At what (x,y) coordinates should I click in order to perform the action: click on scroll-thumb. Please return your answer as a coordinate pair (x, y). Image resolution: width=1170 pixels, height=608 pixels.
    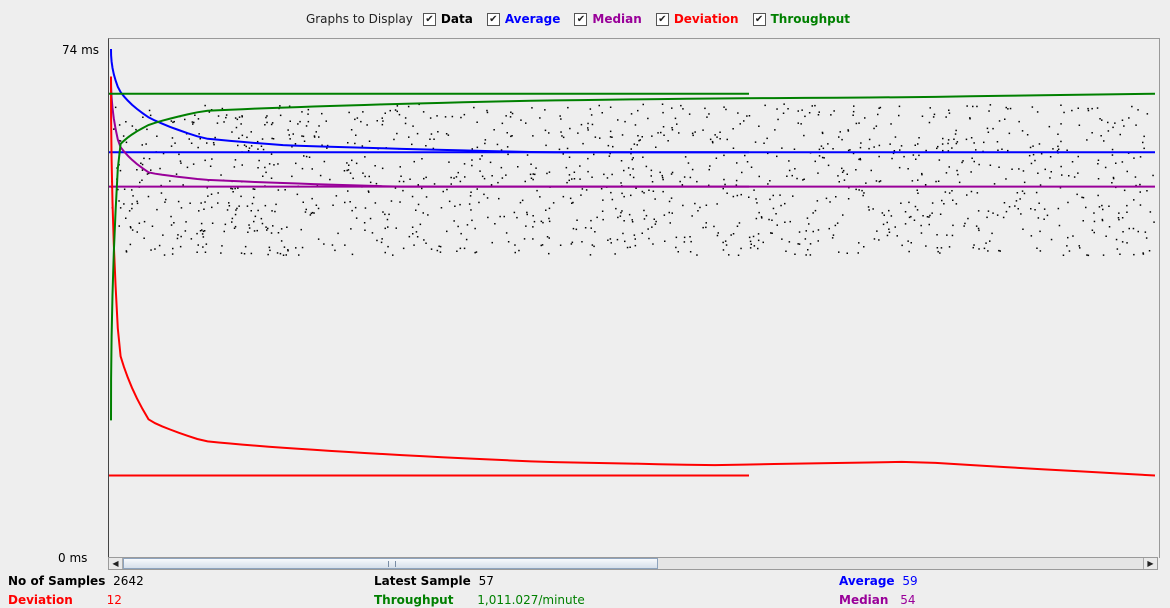
    Looking at the image, I should click on (390, 563).